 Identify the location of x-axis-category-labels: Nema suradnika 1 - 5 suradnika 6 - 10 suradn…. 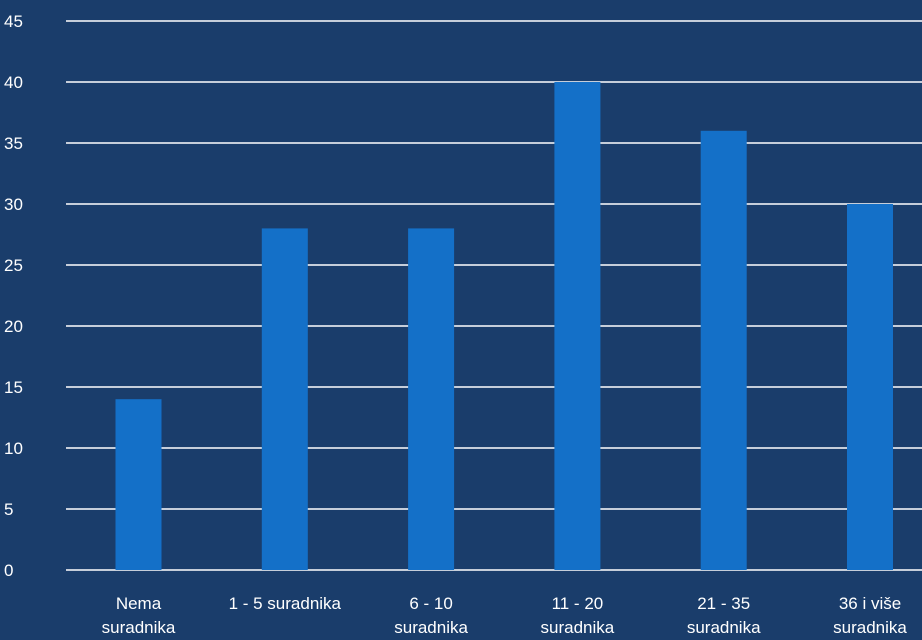
(505, 615).